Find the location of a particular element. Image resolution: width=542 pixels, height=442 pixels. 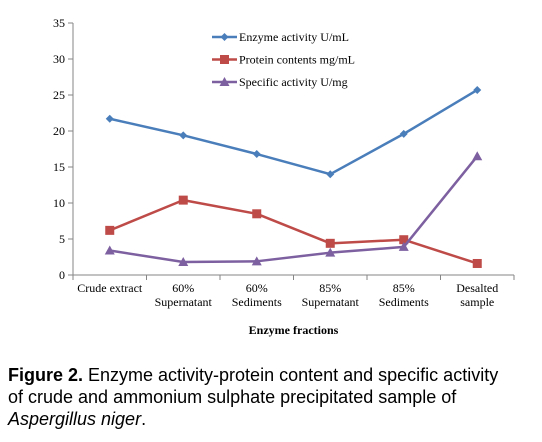

legend-label: Specific activity U/mg is located at coordinates (293, 82).